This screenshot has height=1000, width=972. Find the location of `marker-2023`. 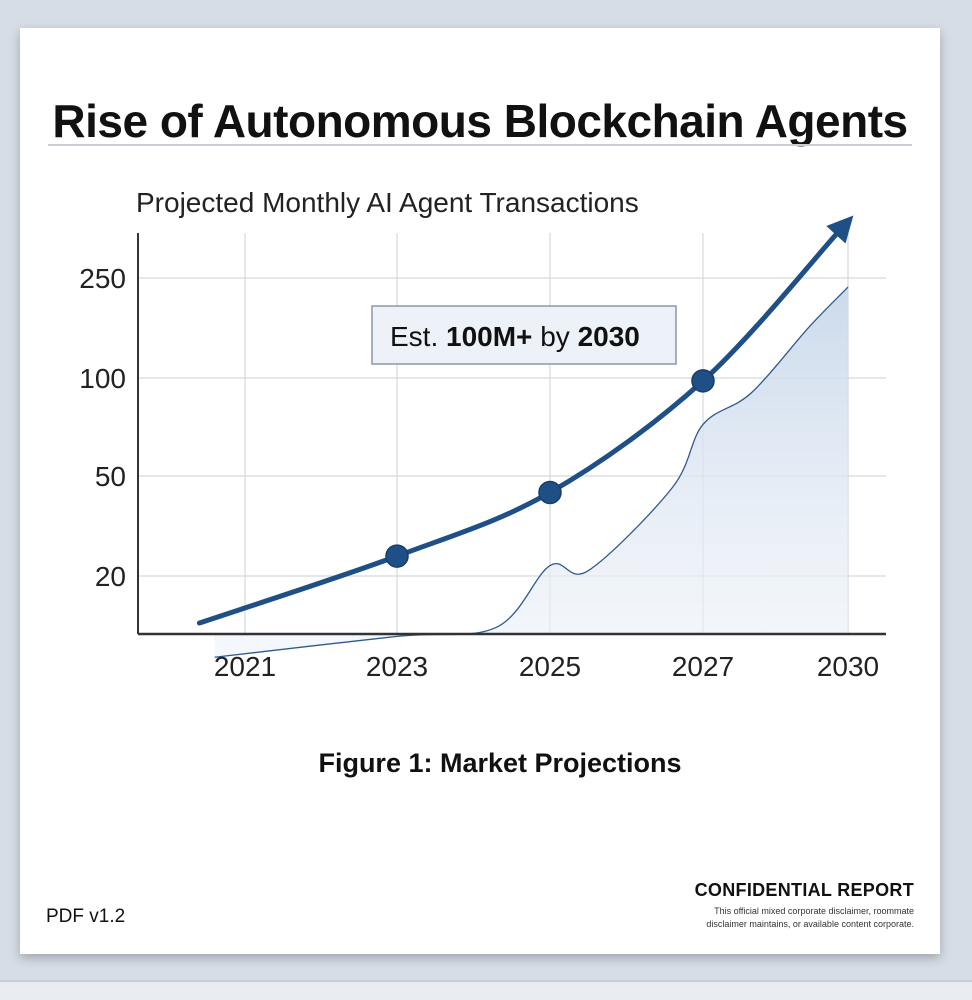

marker-2023 is located at coordinates (397, 556).